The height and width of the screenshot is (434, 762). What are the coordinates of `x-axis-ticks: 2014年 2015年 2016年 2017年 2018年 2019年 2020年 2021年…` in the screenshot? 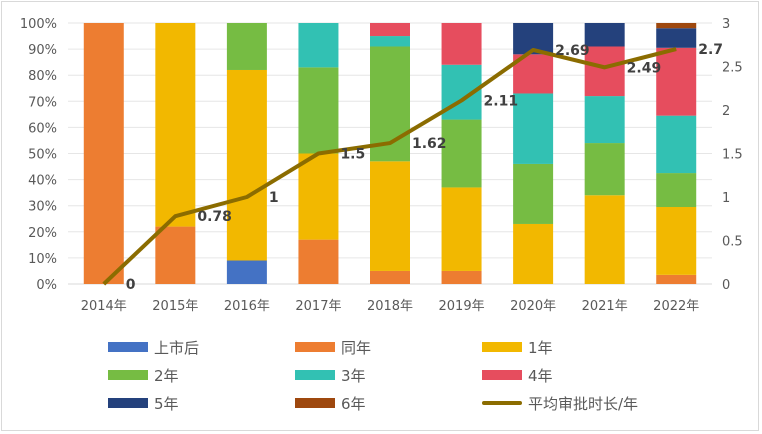 It's located at (390, 306).